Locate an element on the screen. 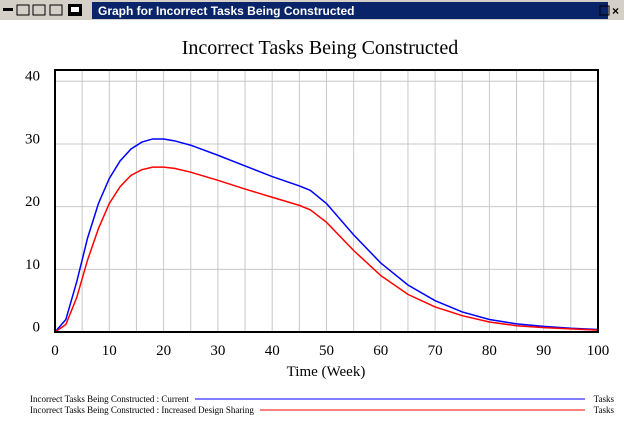 Image resolution: width=624 pixels, height=437 pixels. x-tick-label: 40 is located at coordinates (272, 351).